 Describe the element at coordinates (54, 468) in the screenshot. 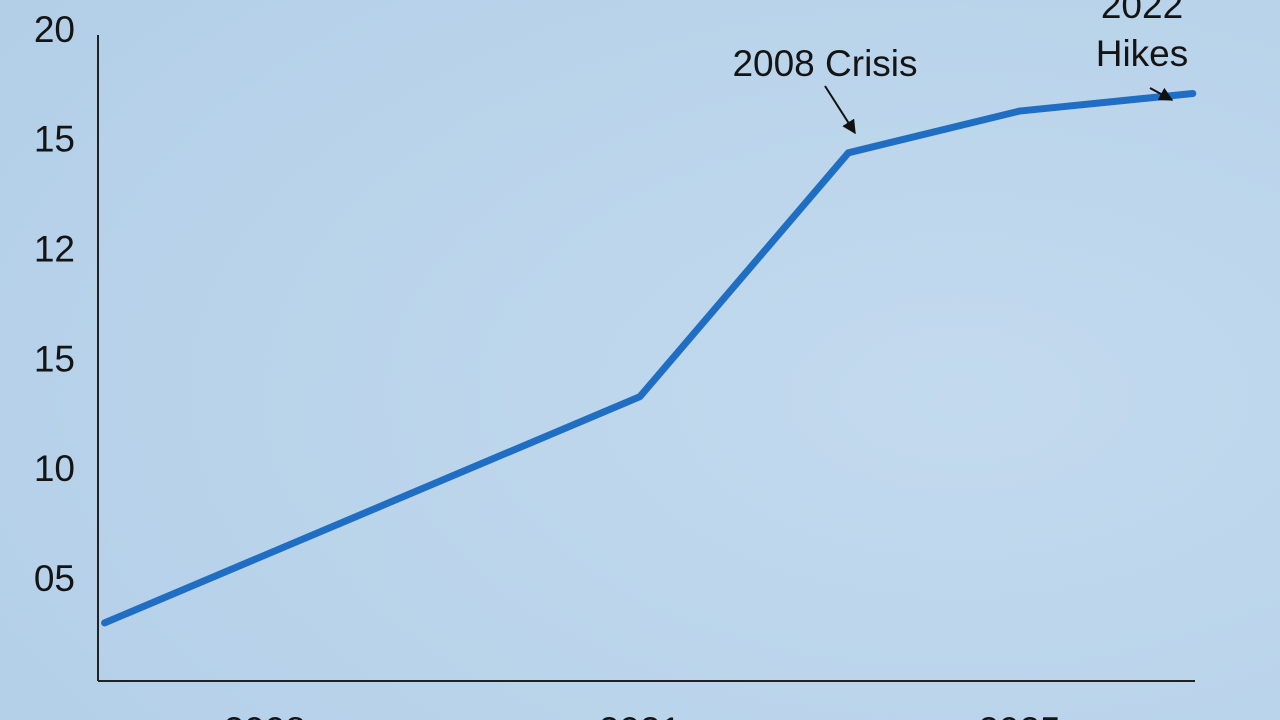

I see `y-tick-label: 10` at that location.